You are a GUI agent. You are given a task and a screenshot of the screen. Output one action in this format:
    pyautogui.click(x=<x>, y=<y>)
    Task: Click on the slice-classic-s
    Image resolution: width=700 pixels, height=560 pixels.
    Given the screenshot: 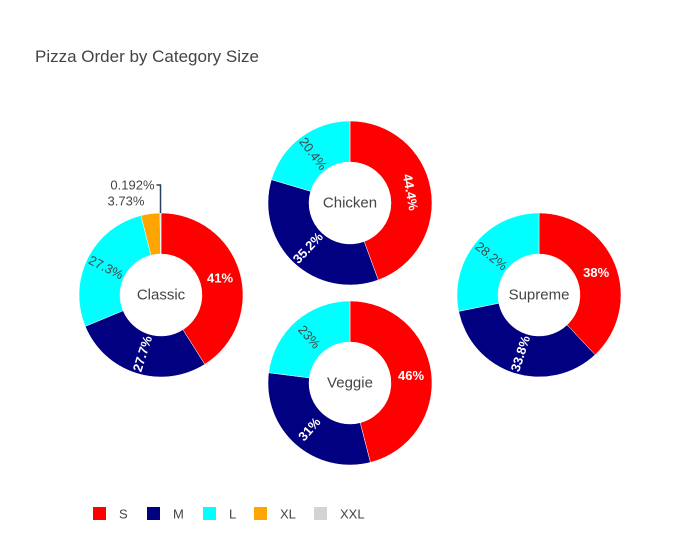 What is the action you would take?
    pyautogui.click(x=202, y=288)
    